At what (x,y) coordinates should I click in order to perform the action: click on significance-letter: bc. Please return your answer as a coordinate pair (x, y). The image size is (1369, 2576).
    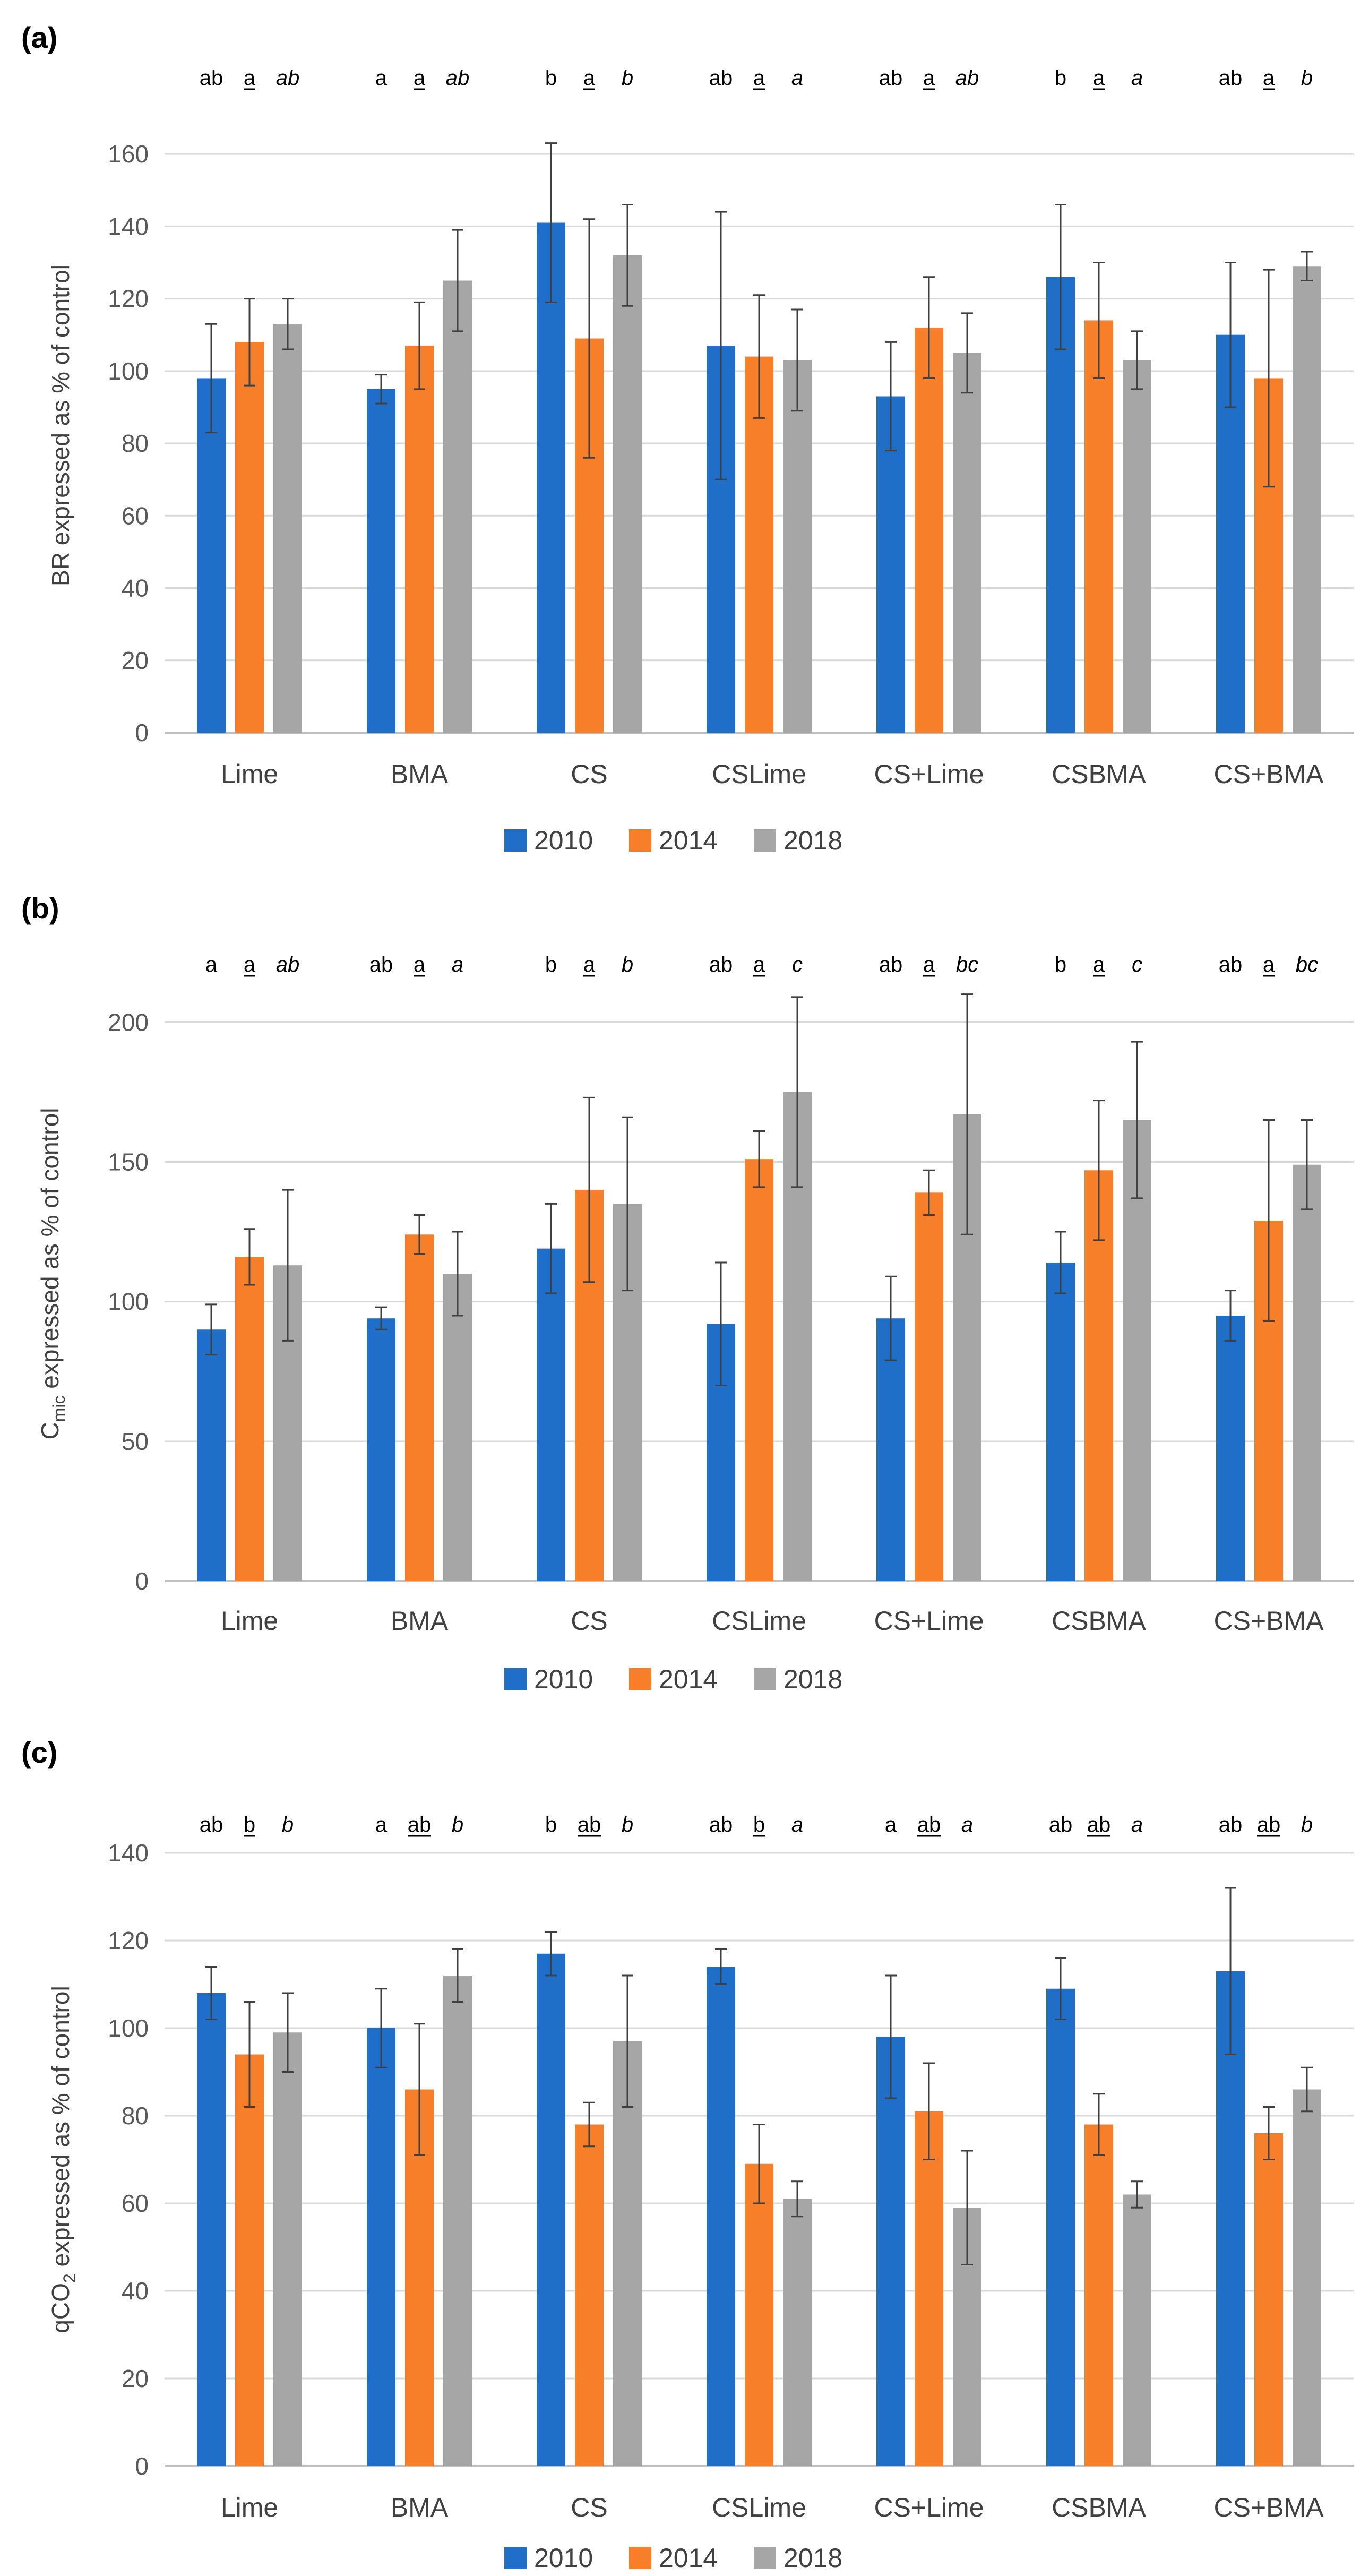
    Looking at the image, I should click on (1307, 965).